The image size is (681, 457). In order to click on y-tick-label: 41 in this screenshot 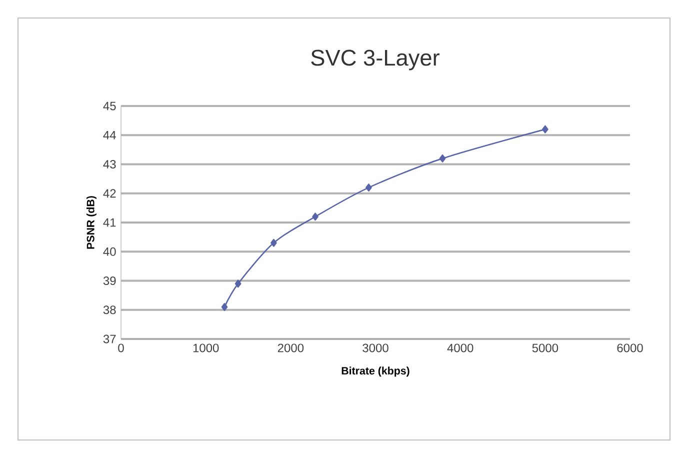, I will do `click(109, 222)`.